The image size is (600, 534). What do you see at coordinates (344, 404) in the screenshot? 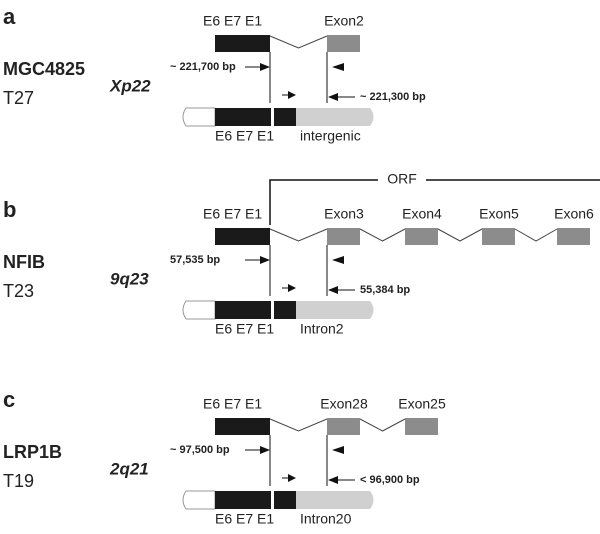
I see `exon-label: Exon28` at bounding box center [344, 404].